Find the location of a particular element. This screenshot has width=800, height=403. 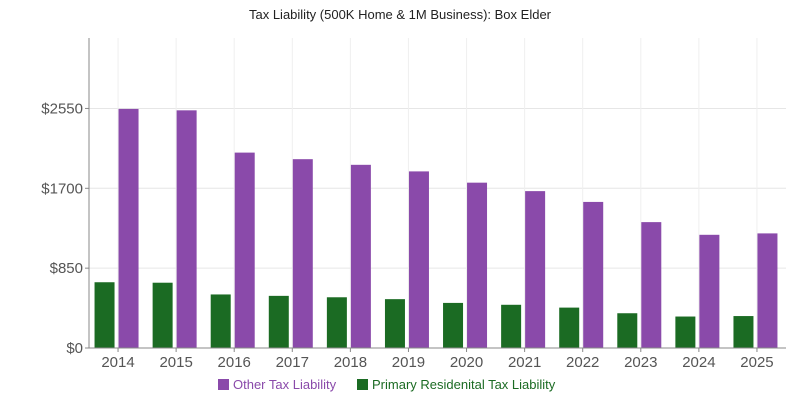

x-tick-label: 2021 is located at coordinates (524, 362).